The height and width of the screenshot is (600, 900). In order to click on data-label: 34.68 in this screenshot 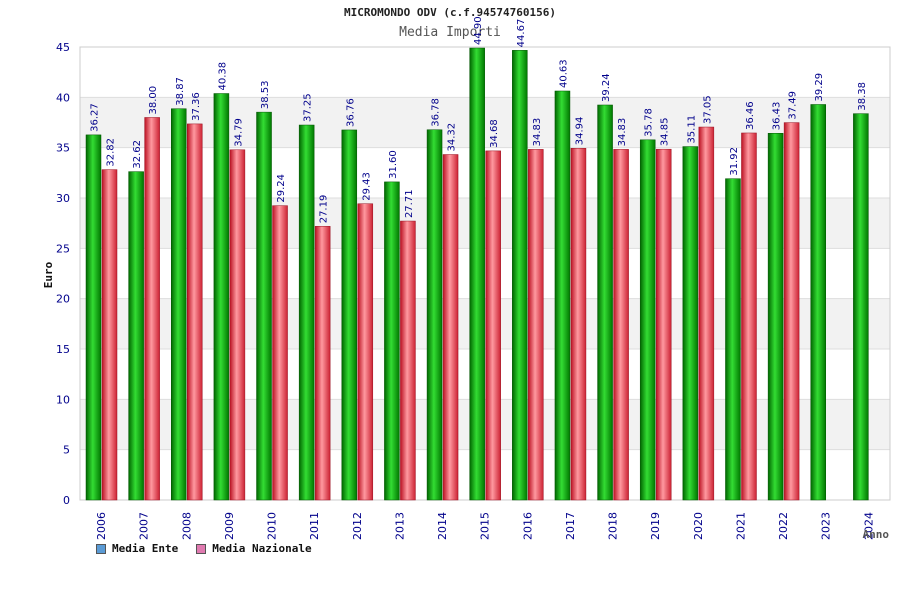, I will do `click(494, 133)`.